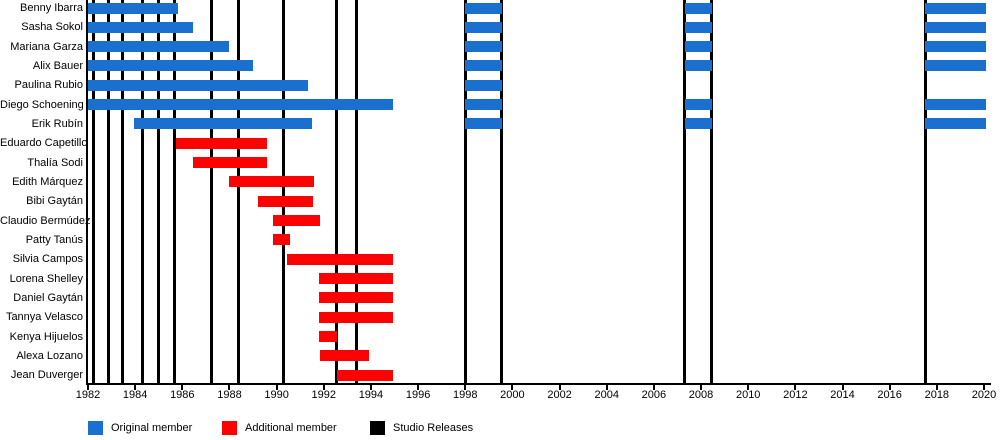  Describe the element at coordinates (606, 395) in the screenshot. I see `x-axis-tick-label: 2004` at that location.